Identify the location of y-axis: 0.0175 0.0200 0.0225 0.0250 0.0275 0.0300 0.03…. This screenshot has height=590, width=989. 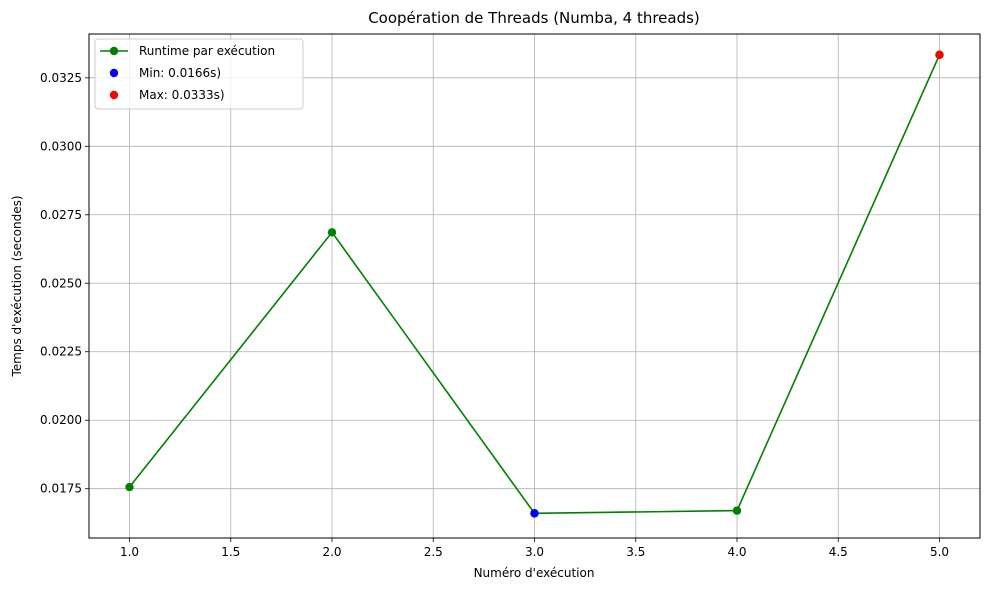
(64, 283).